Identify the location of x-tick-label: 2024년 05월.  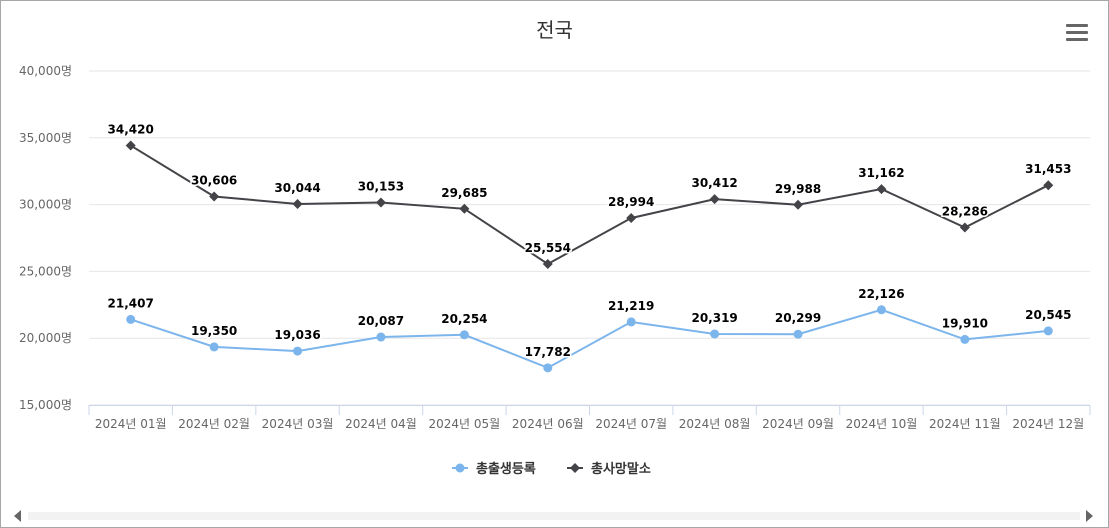
(465, 424).